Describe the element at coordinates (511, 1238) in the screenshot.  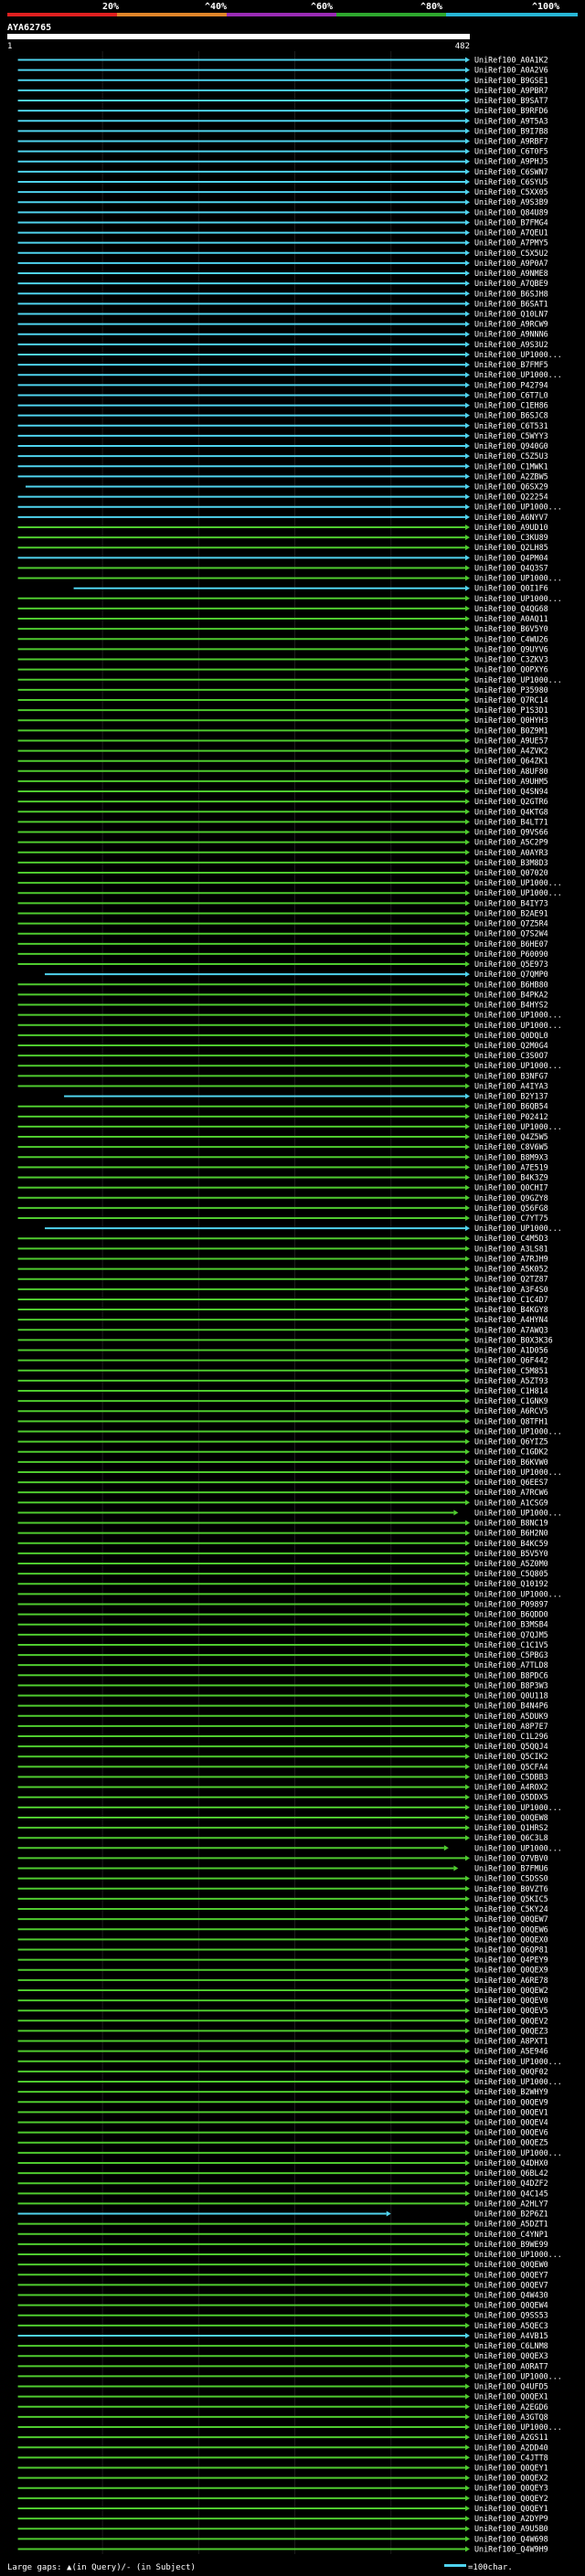
I see `hit-label: UniRef100_C4M5D3` at that location.